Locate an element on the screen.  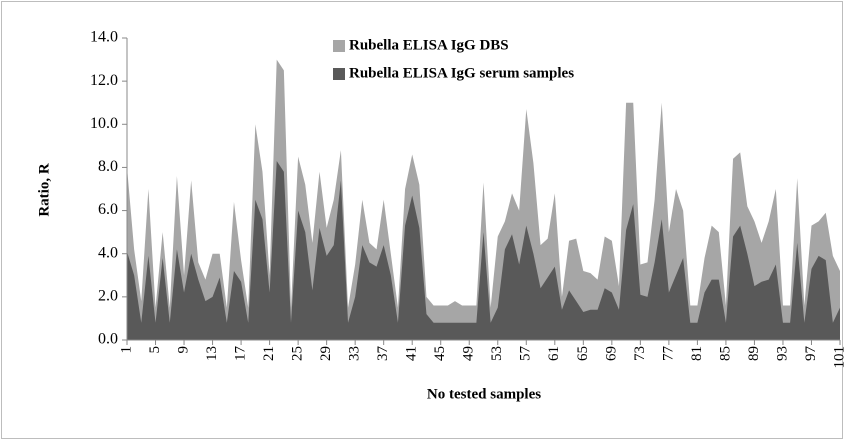
y-tick-label: 14.0 is located at coordinates (104, 37).